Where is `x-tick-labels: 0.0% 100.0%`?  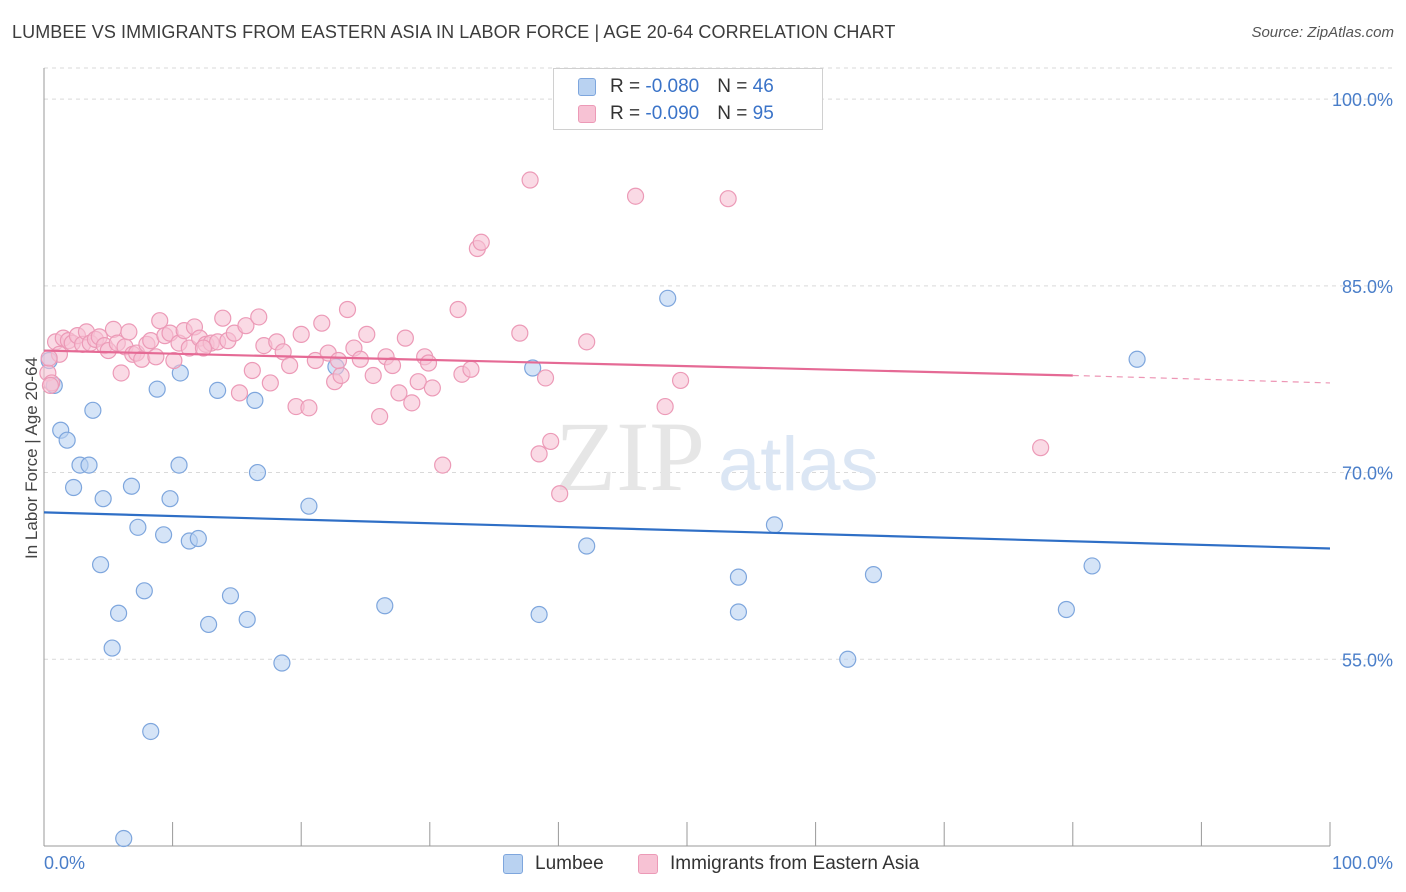
x-tick-labels: 0.0% 100.0% is located at coordinates (718, 863).